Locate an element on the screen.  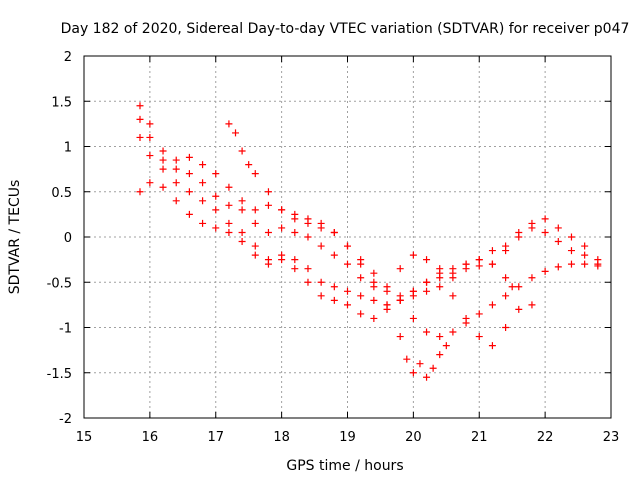
y-tick-label: 1 is located at coordinates (68, 148).